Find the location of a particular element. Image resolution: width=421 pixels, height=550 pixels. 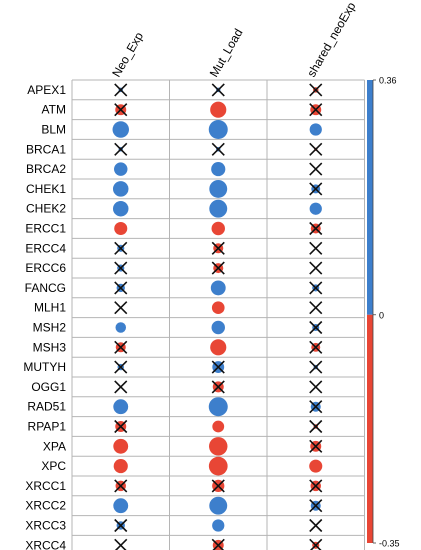

row-label: XPC is located at coordinates (53, 466).